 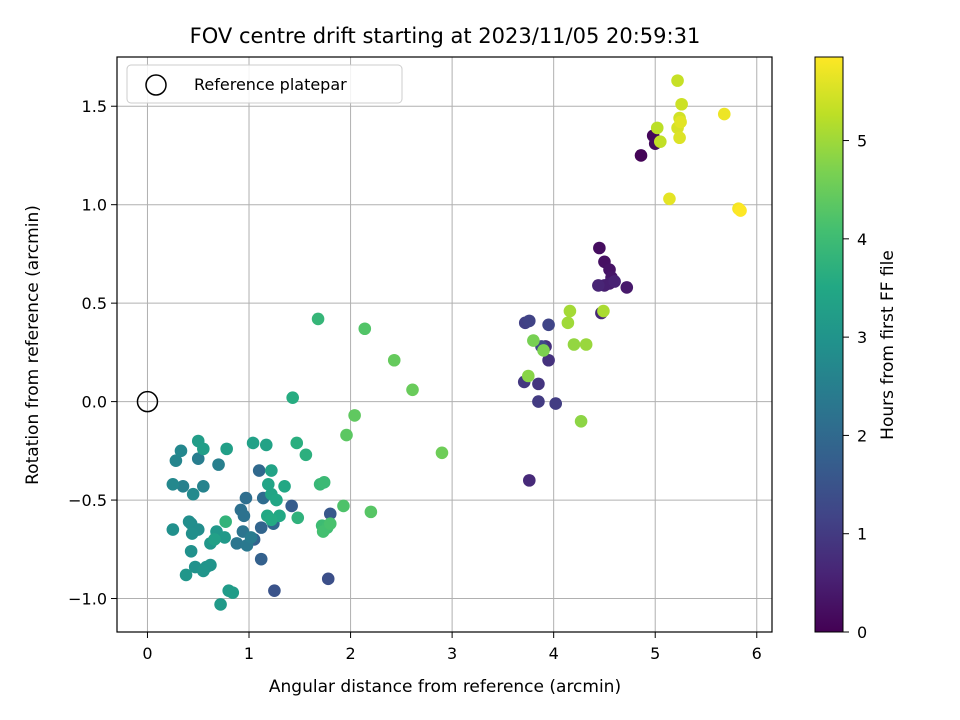 What do you see at coordinates (445, 687) in the screenshot?
I see `x-axis-label: Angular distance from reference (arcmin)` at bounding box center [445, 687].